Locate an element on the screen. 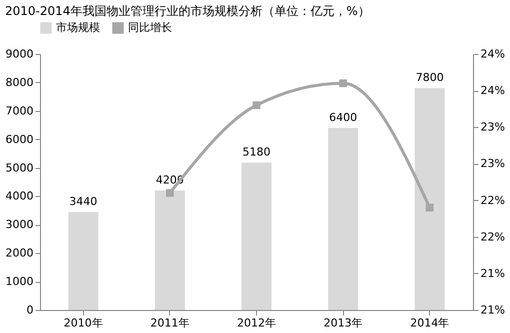 This screenshot has width=510, height=333. y-tick-label: 6000 is located at coordinates (20, 139).